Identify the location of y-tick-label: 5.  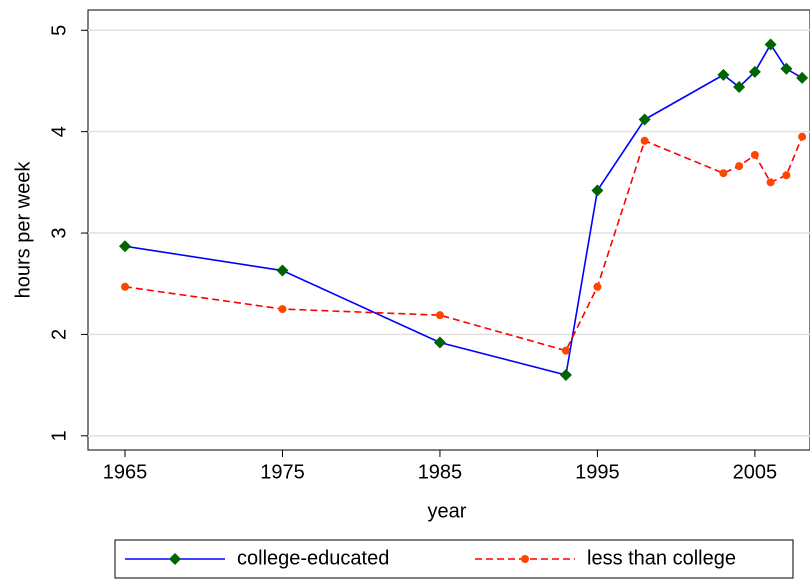
(59, 30).